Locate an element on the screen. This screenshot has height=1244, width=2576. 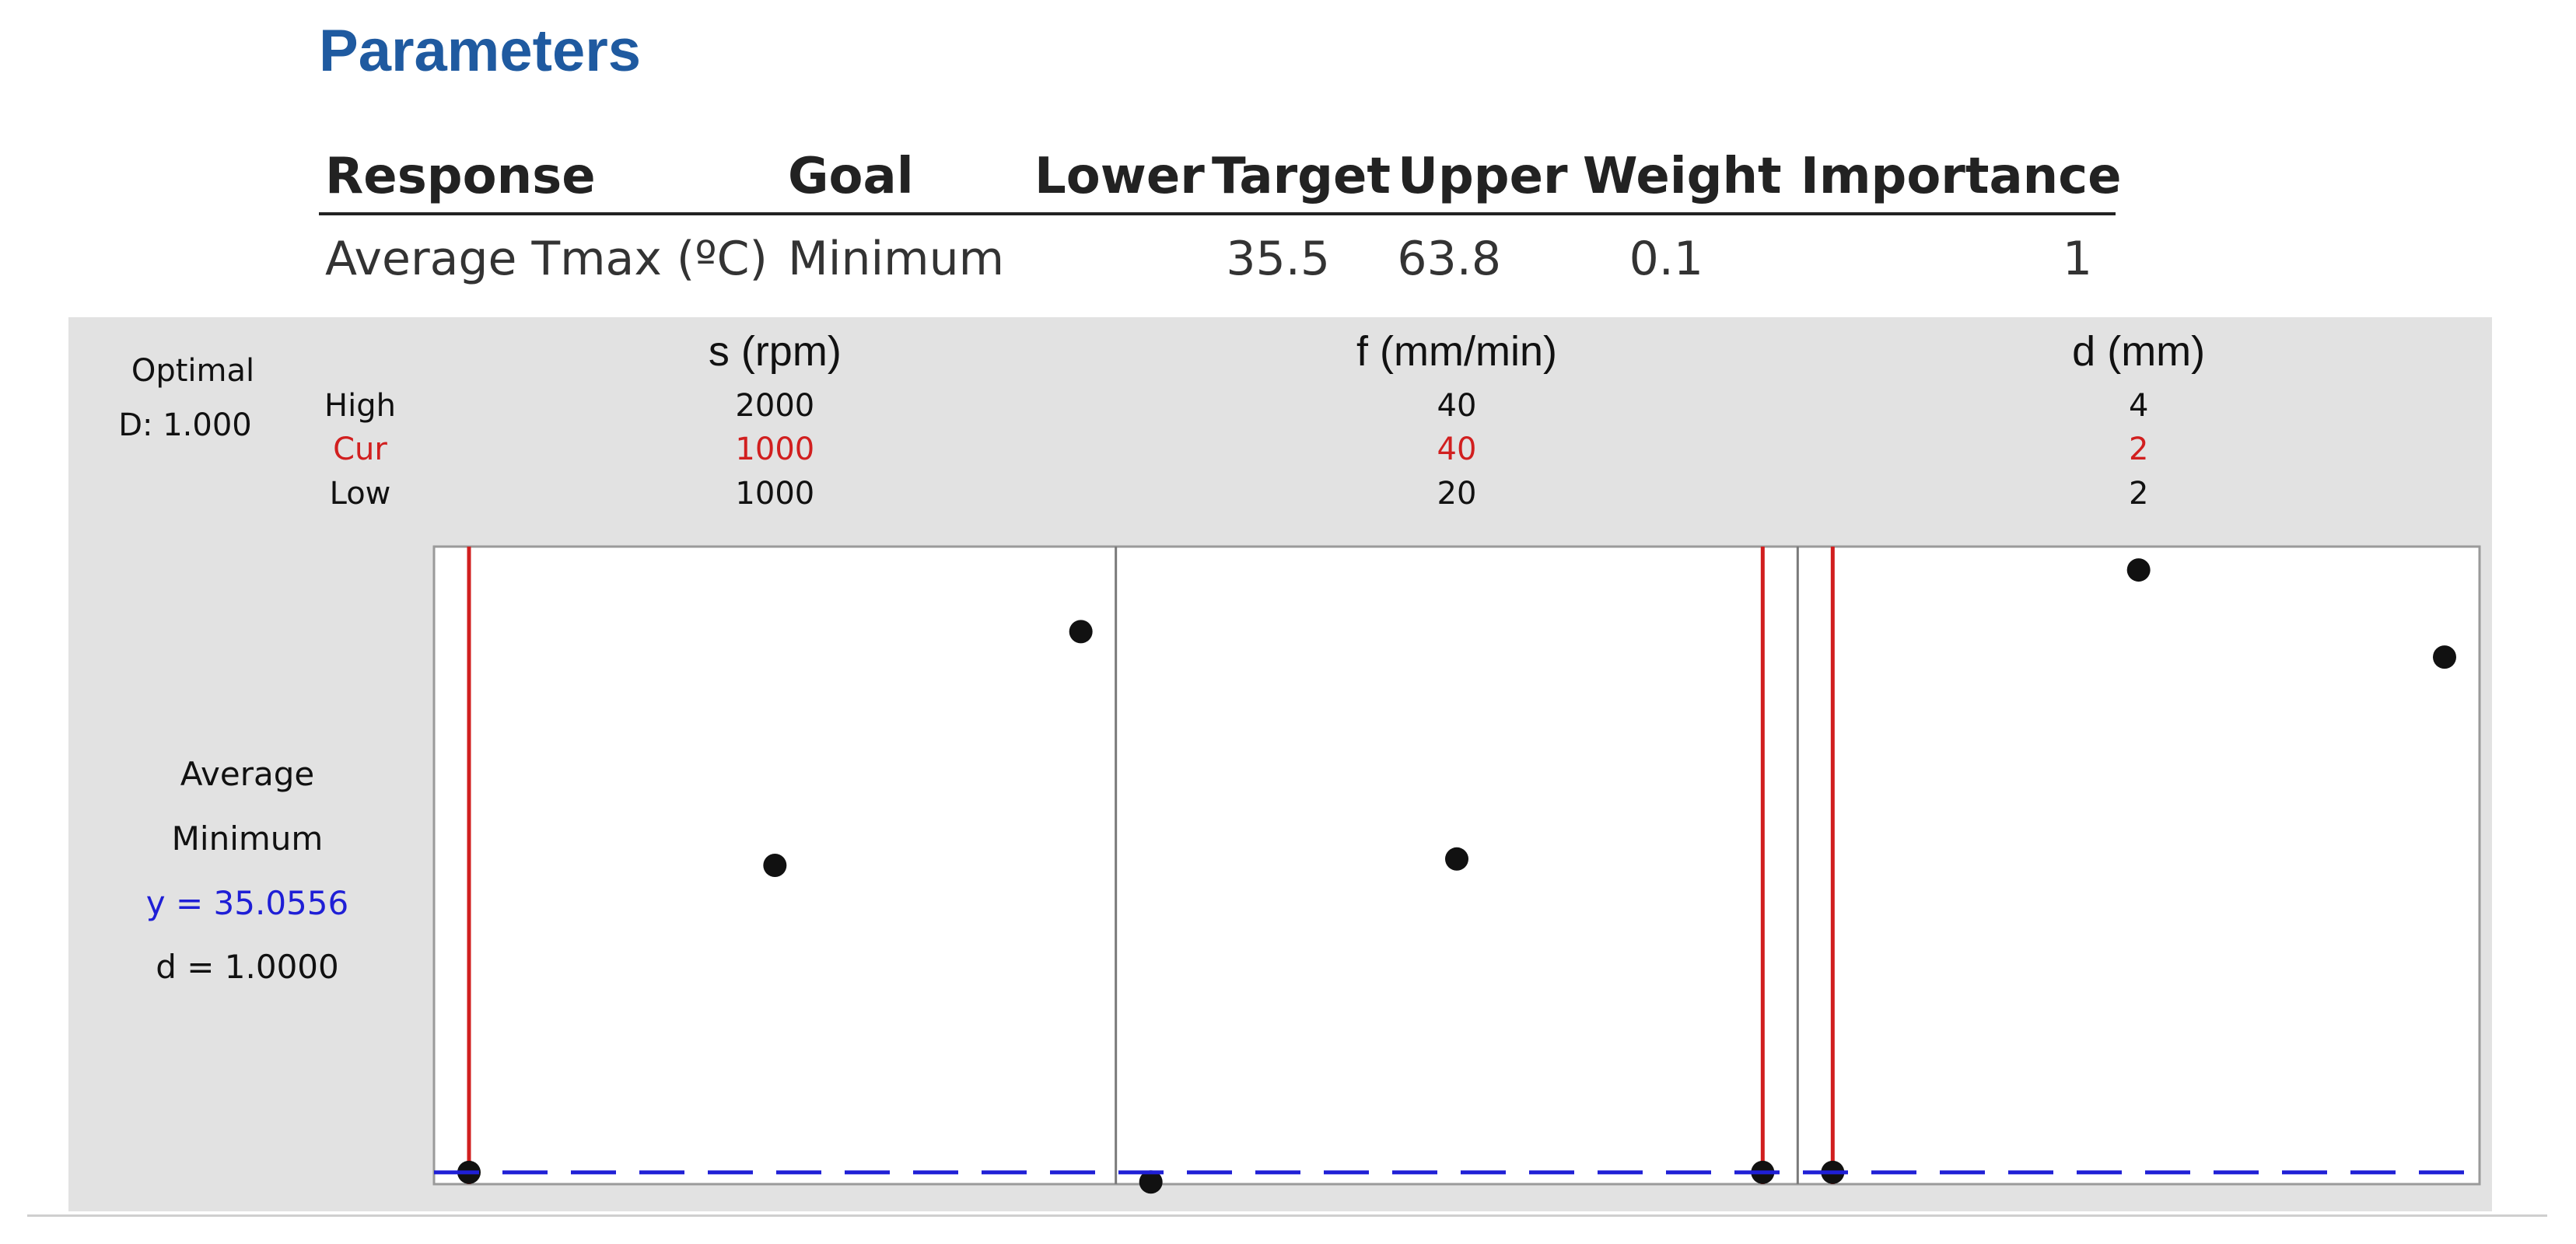
cell-weight: 0.1 is located at coordinates (1666, 259).